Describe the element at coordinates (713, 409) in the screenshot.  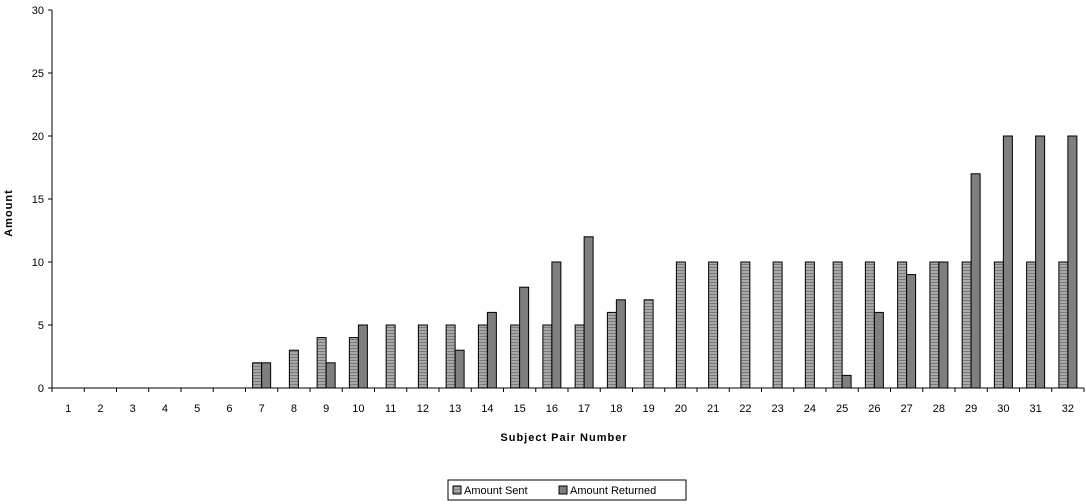
I see `x-tick-label: 21` at that location.